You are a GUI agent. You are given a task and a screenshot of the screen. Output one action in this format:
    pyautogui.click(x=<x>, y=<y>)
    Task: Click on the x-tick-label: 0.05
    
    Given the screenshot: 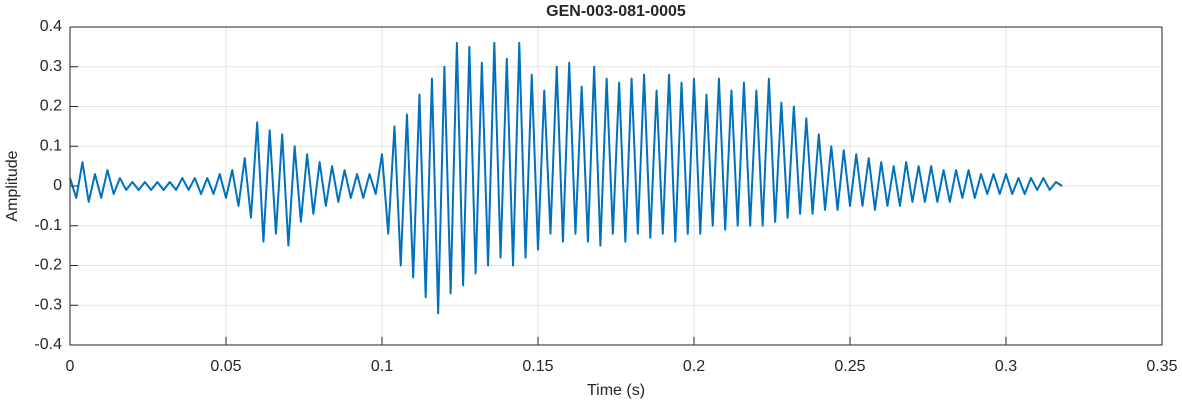 What is the action you would take?
    pyautogui.click(x=225, y=366)
    